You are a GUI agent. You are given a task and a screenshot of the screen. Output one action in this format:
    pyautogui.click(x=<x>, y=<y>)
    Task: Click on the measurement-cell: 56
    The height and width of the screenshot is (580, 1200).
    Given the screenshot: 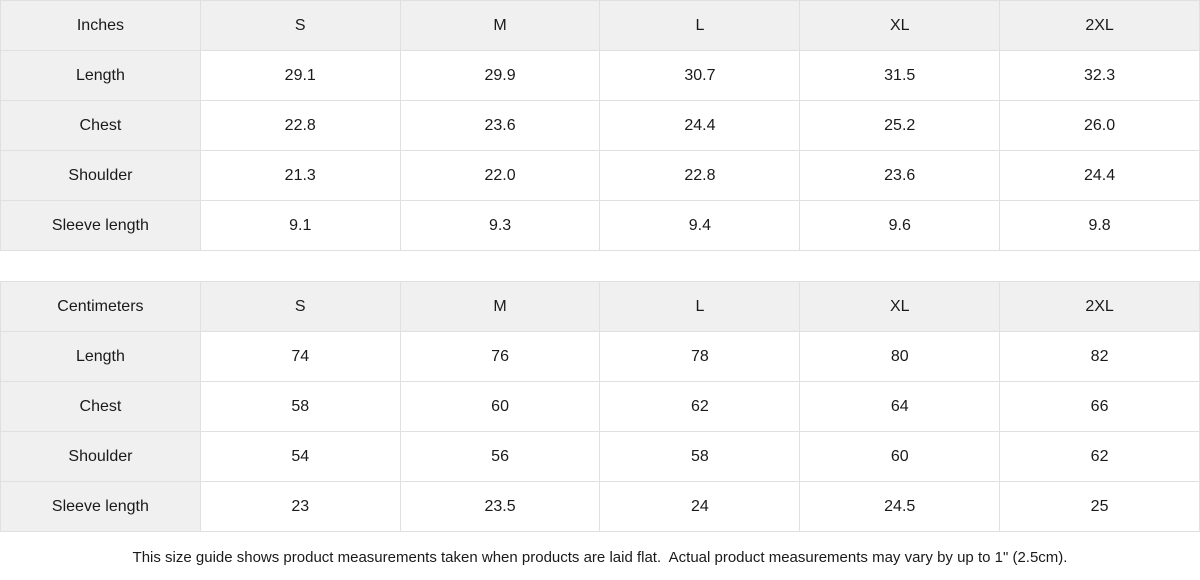 What is the action you would take?
    pyautogui.click(x=500, y=456)
    